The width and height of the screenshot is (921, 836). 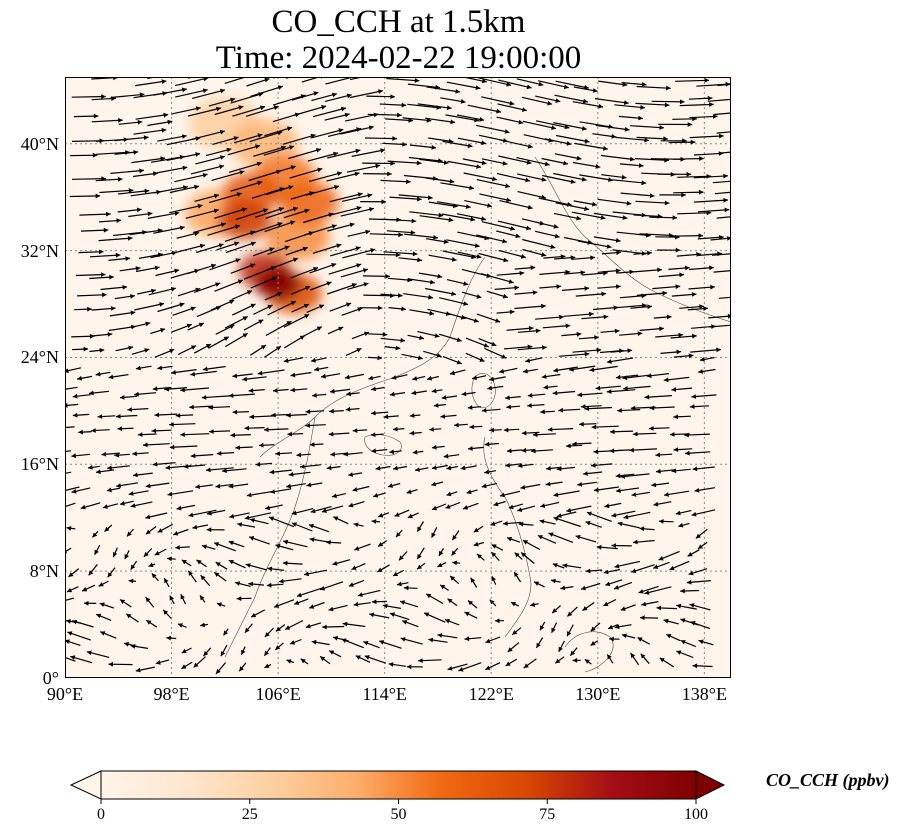 I want to click on colorbar-min-extend, so click(x=85, y=785).